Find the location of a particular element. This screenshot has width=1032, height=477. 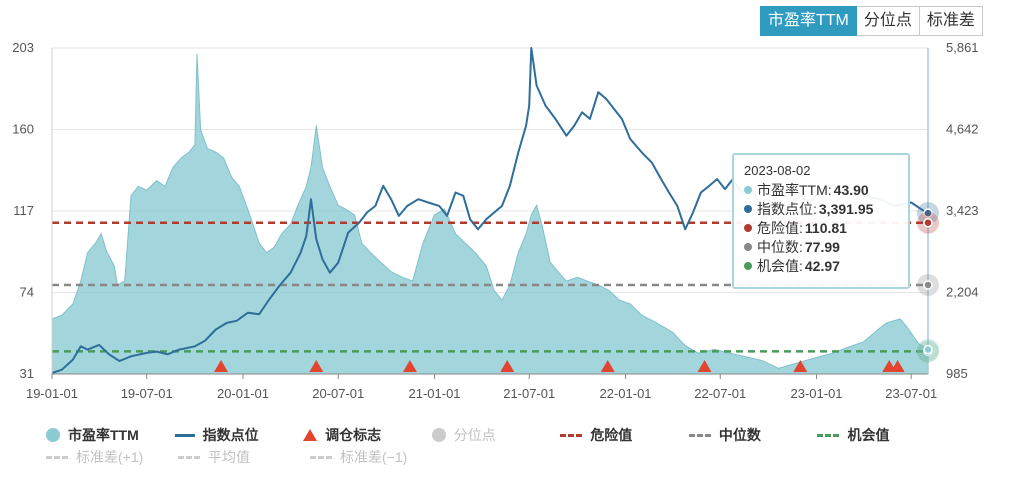

y-right-tick-label: 3,423 is located at coordinates (962, 210).